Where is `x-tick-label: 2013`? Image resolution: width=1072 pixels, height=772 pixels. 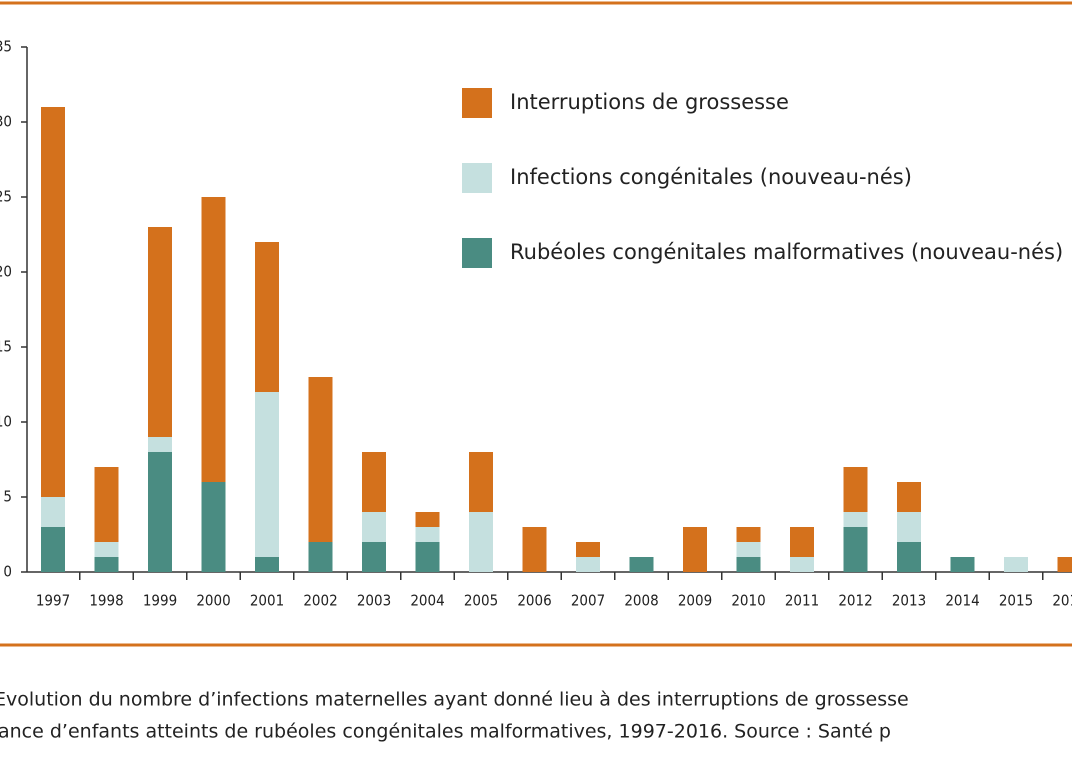
x-tick-label: 2013 is located at coordinates (909, 601).